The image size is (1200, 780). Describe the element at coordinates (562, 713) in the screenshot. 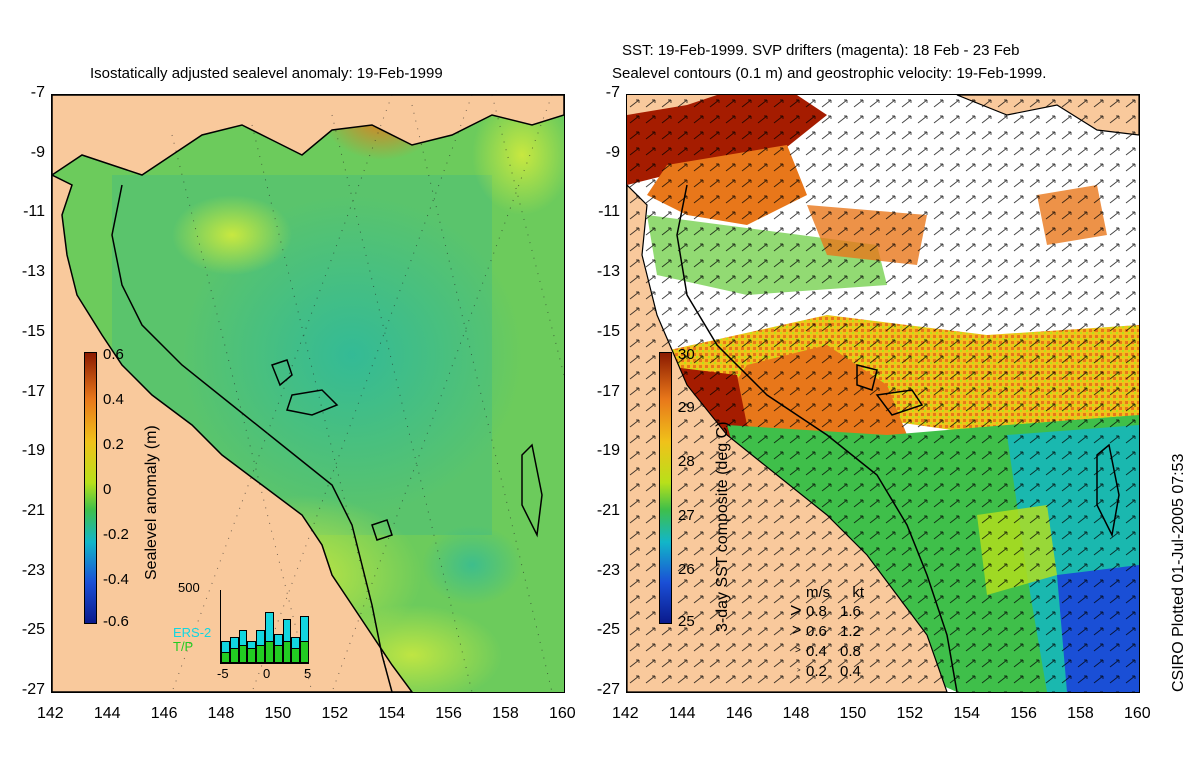

I see `sealevel-lon-tick: 160` at that location.